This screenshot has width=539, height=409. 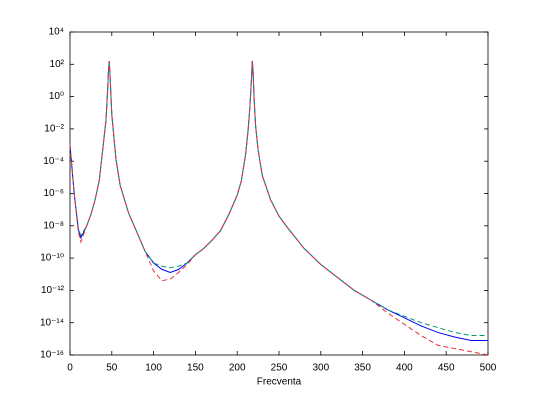 I want to click on x-tick-label: 500, so click(x=488, y=368).